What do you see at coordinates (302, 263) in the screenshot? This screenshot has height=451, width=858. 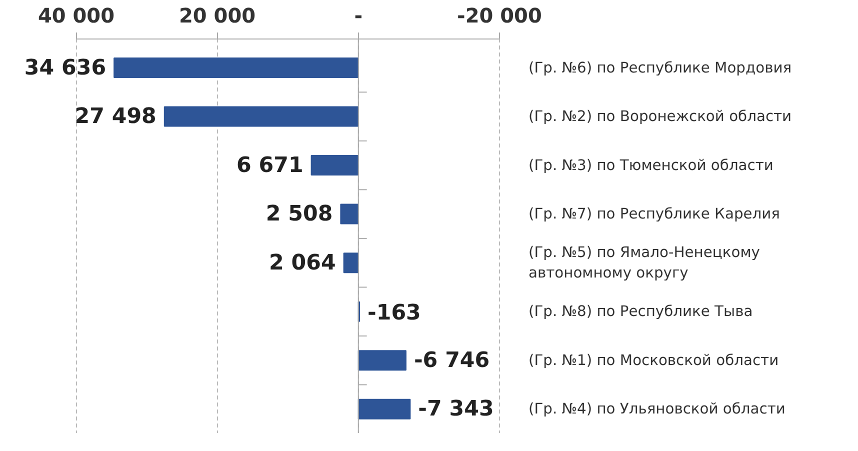 I see `data-label: 2 064` at bounding box center [302, 263].